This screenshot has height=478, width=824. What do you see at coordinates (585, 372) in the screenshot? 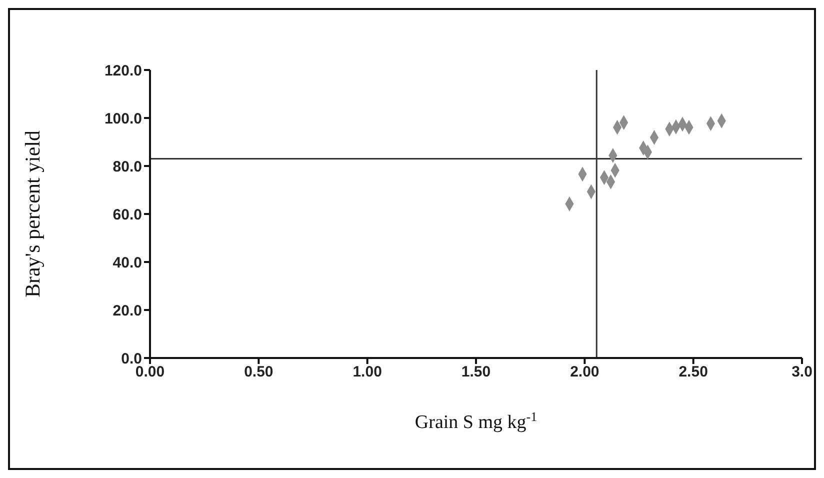
I see `x-tick-label: 2.00` at bounding box center [585, 372].